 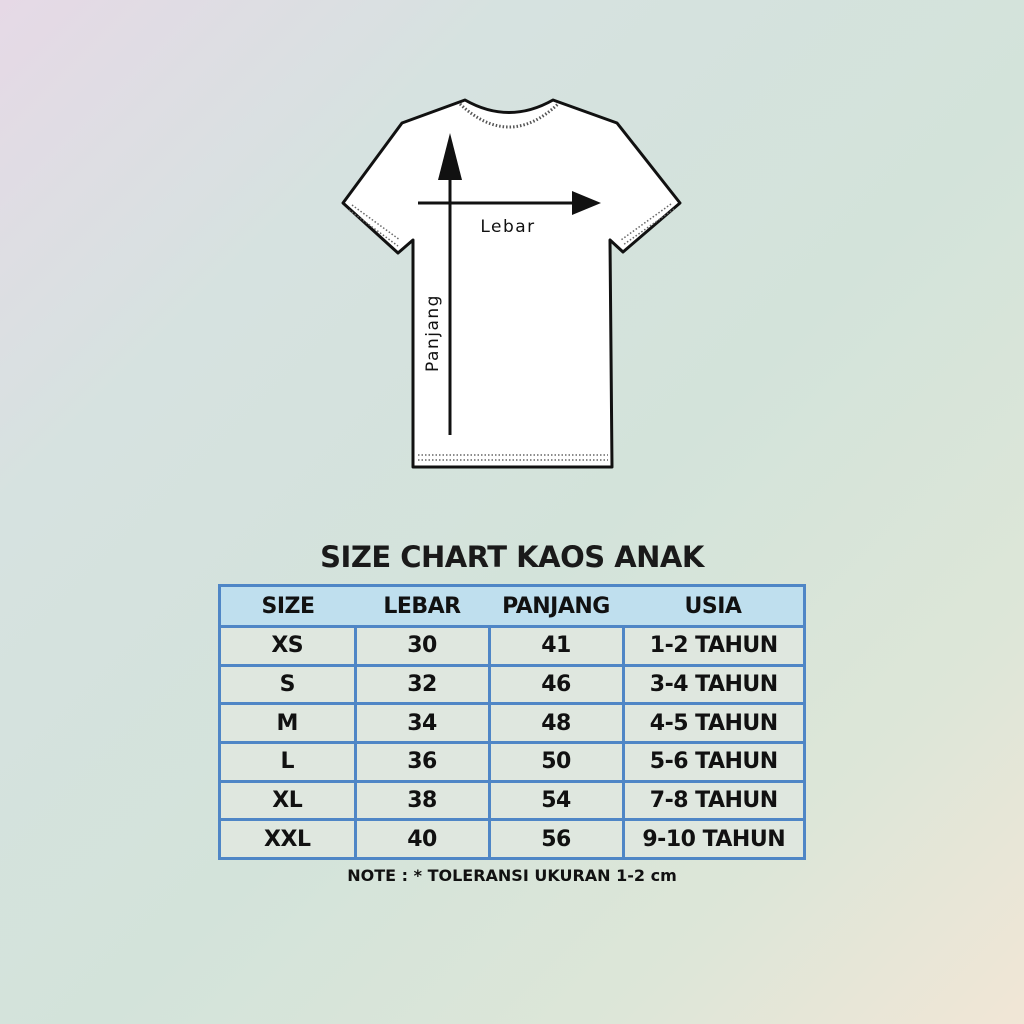 What do you see at coordinates (586, 203) in the screenshot?
I see `width-arrow-head` at bounding box center [586, 203].